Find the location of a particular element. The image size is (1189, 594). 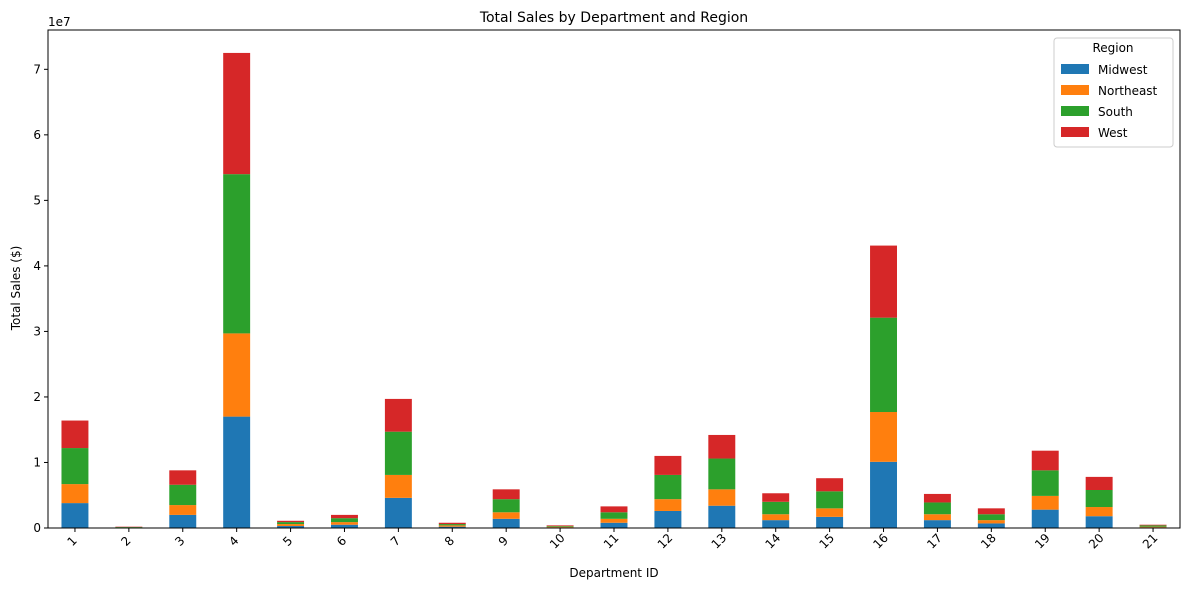

bar-20-west is located at coordinates (1099, 483).